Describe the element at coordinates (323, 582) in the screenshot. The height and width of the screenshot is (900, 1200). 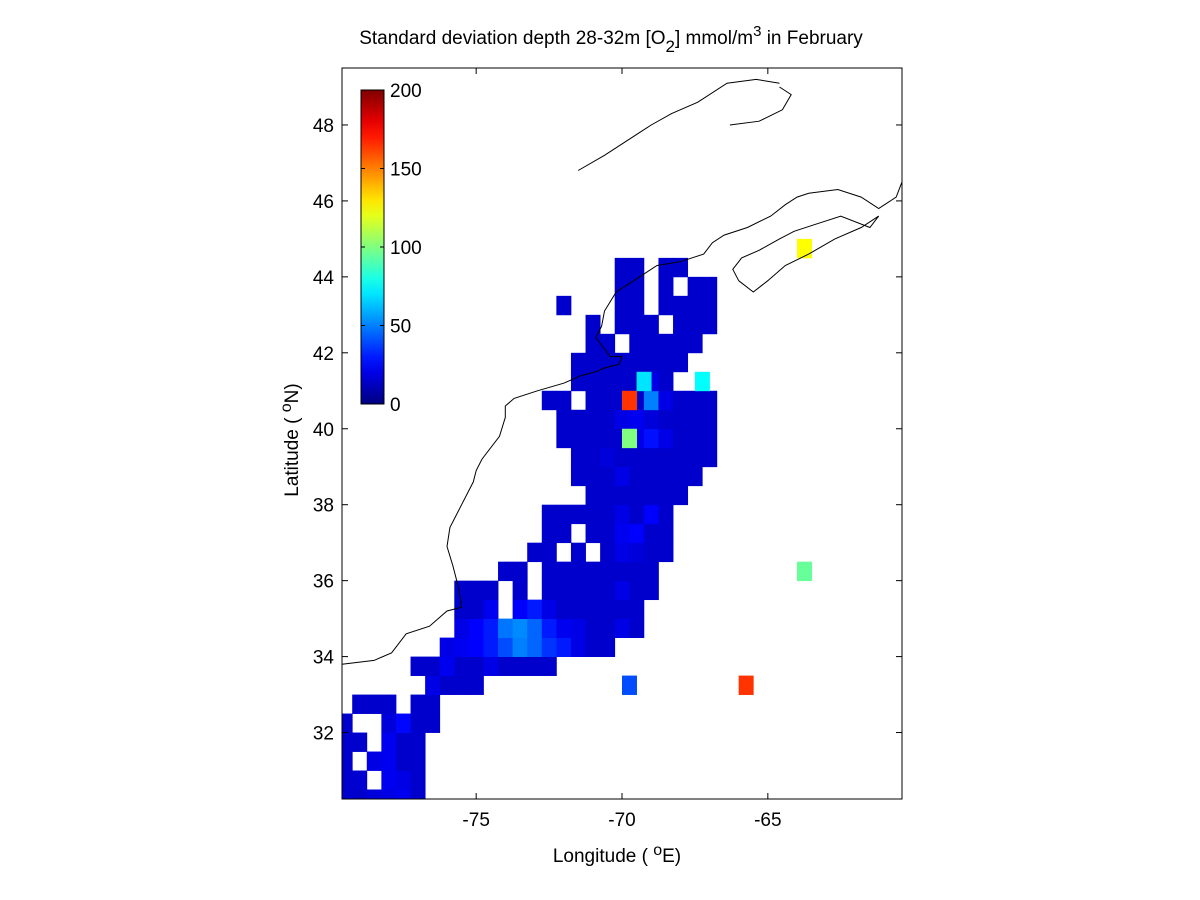
I see `y-tick-label: 36` at that location.